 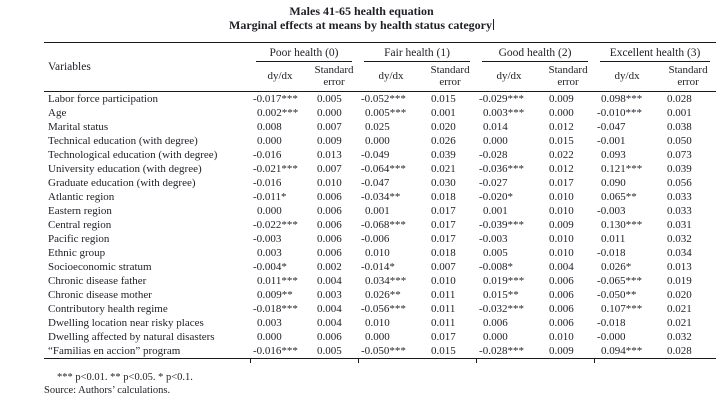 I want to click on dydx-value: 0.001, so click(x=377, y=211).